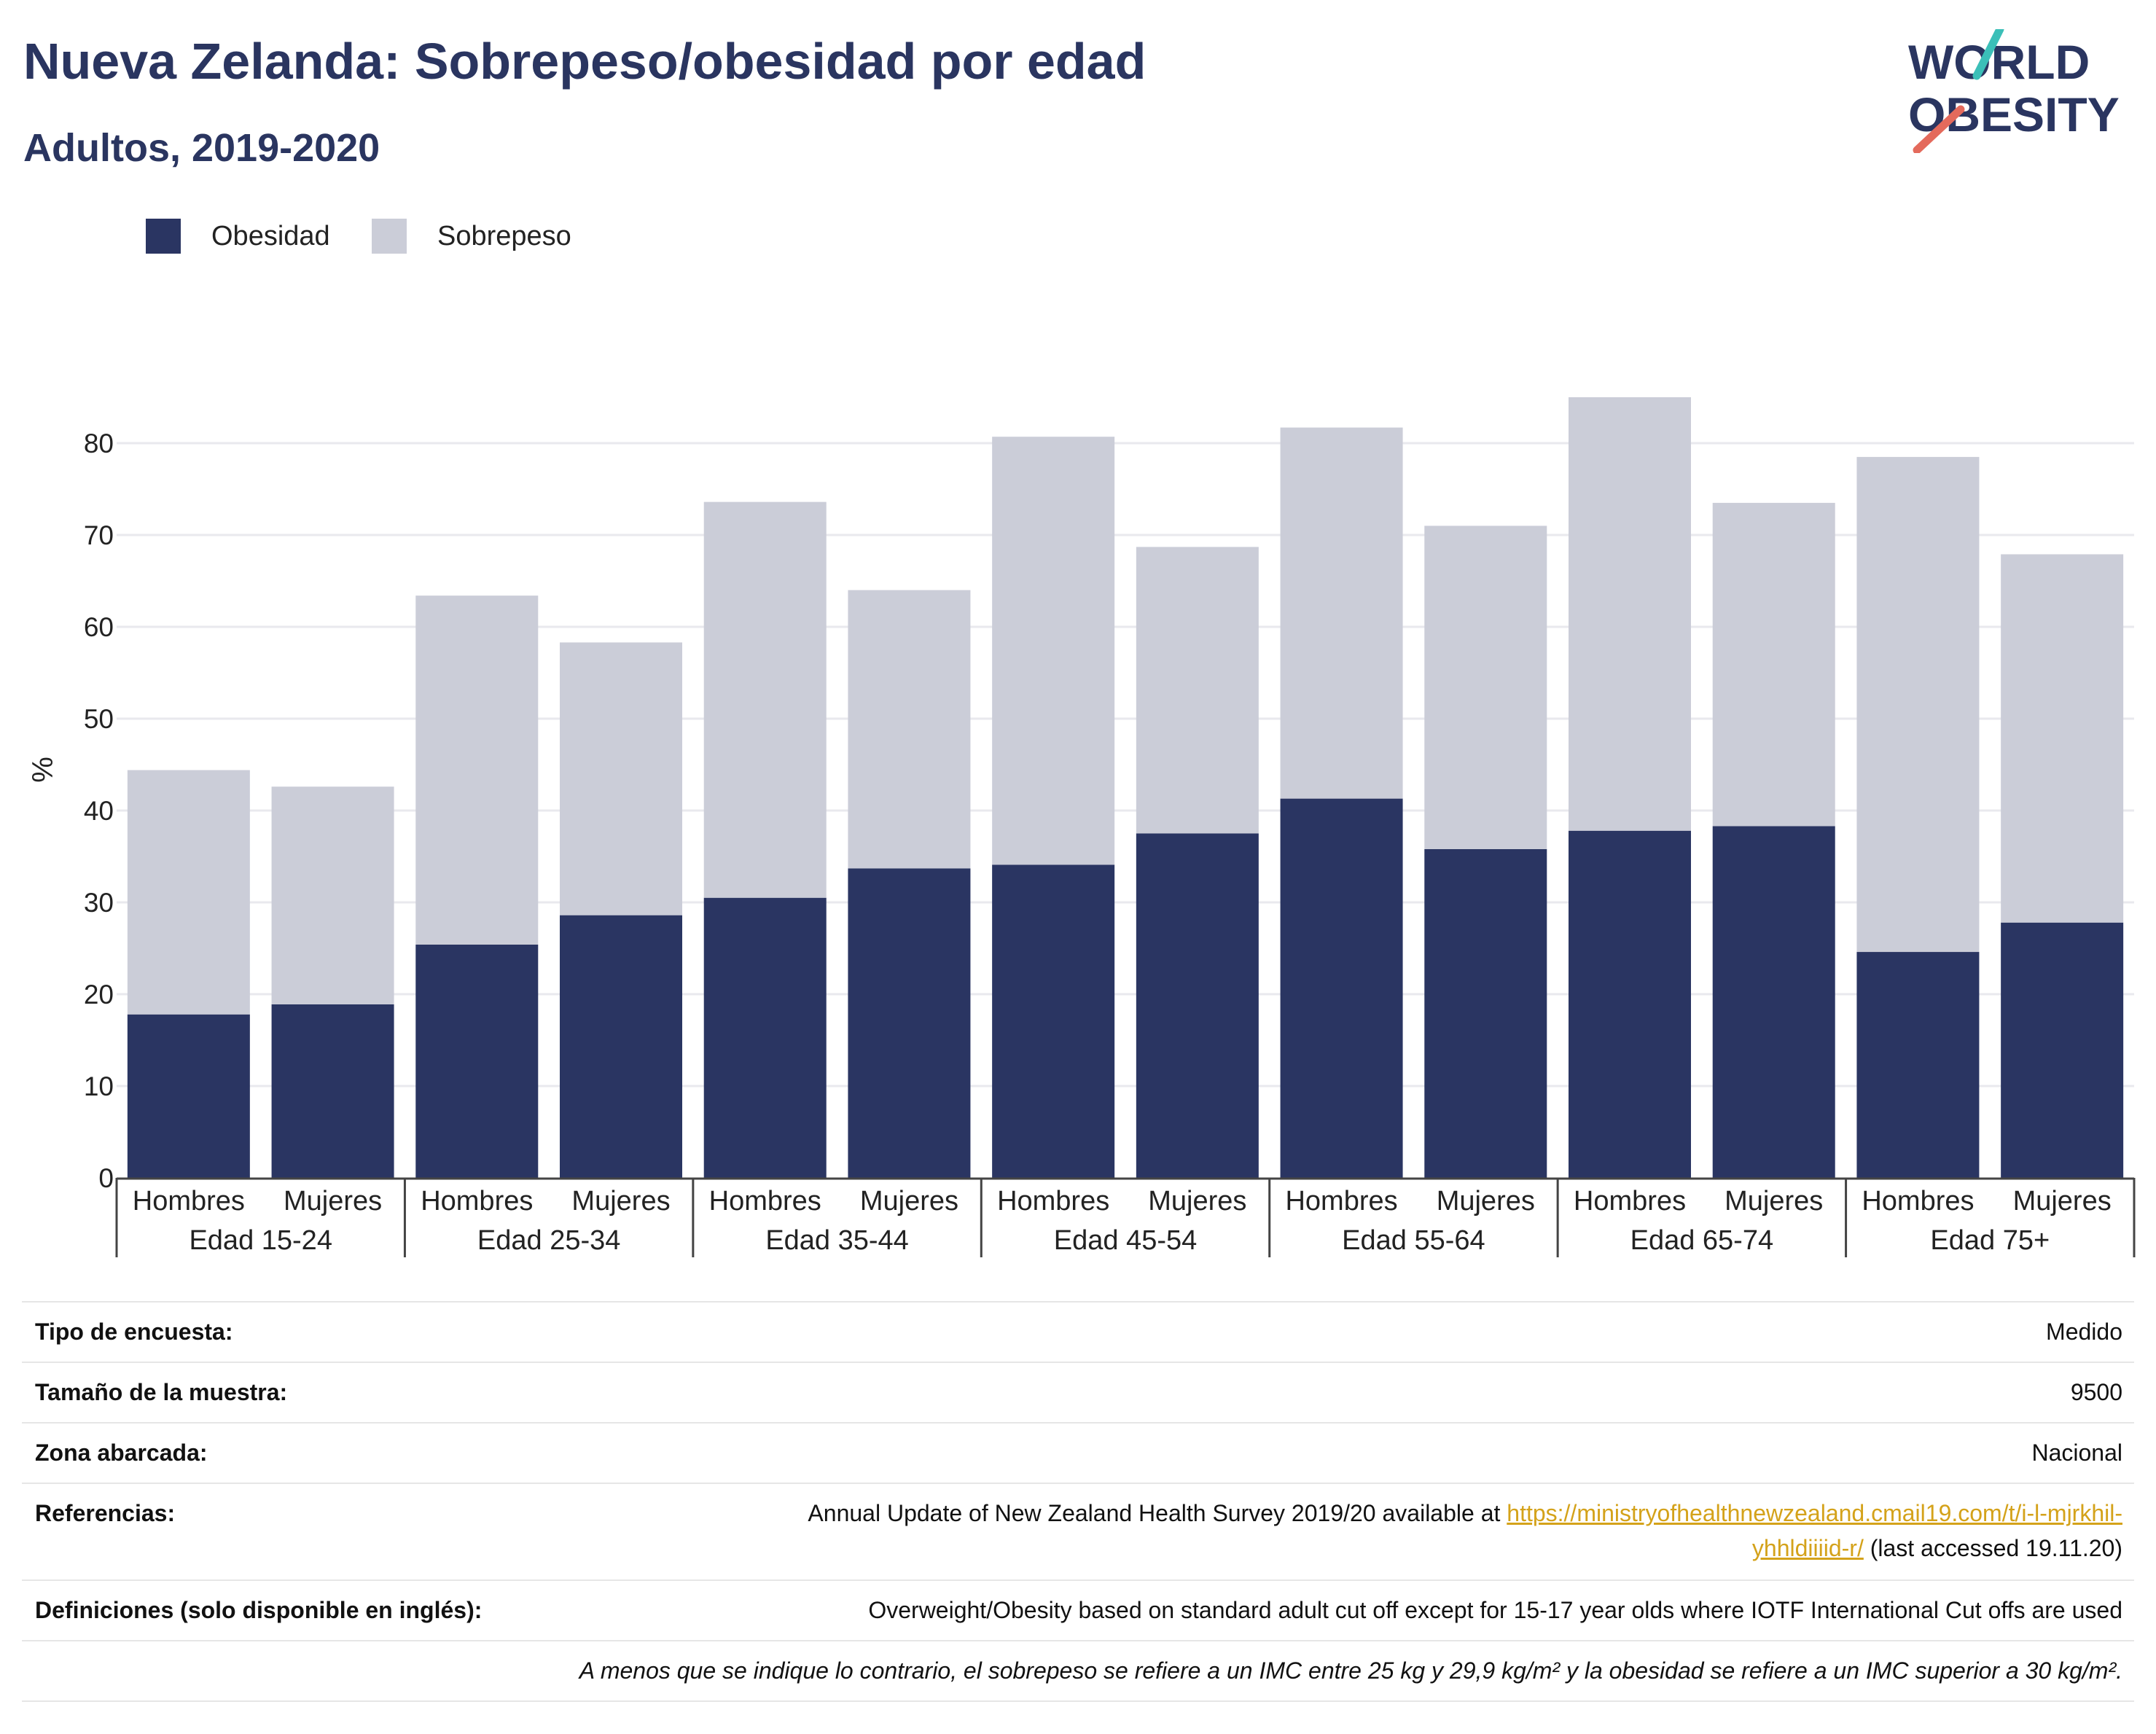 The height and width of the screenshot is (1734, 2156). Describe the element at coordinates (1990, 1240) in the screenshot. I see `x-group-label: Edad 75+` at that location.